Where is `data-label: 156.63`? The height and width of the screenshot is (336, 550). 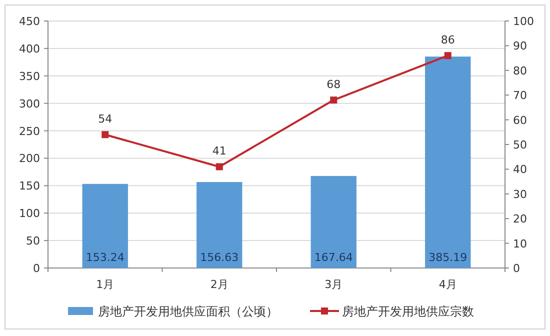 data-label: 156.63 is located at coordinates (219, 257).